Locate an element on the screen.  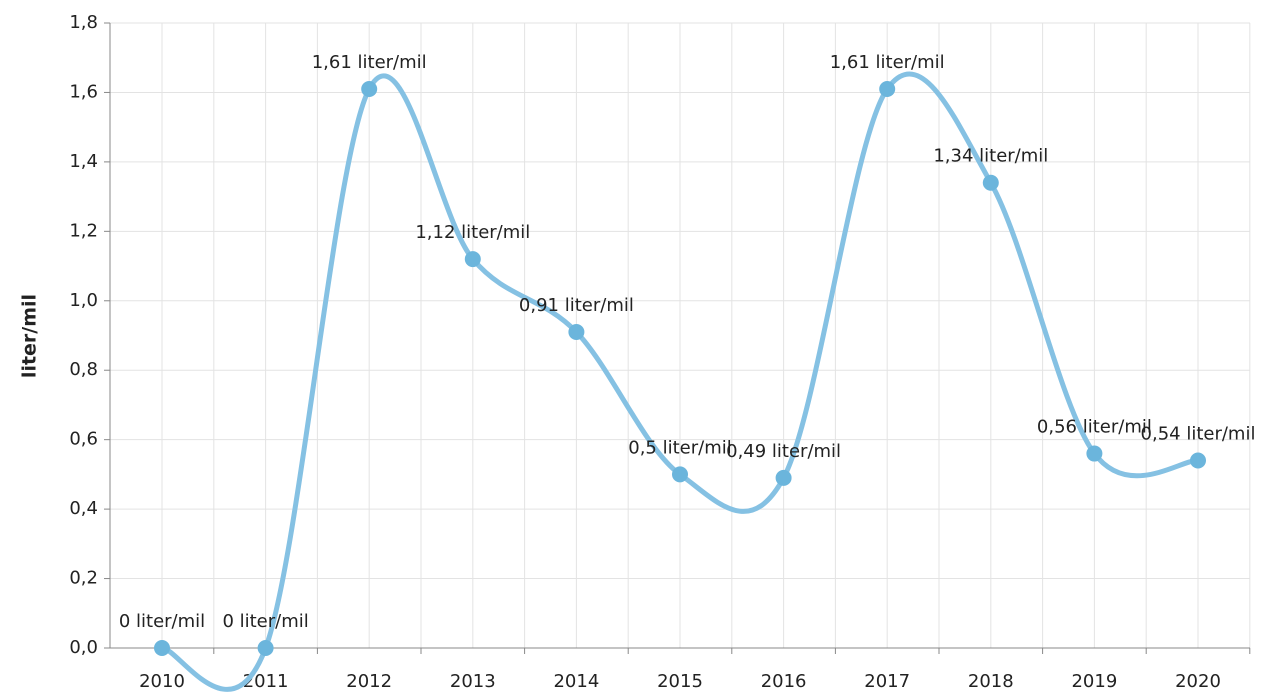
y-tick-label: 1,0 is located at coordinates (83, 300).